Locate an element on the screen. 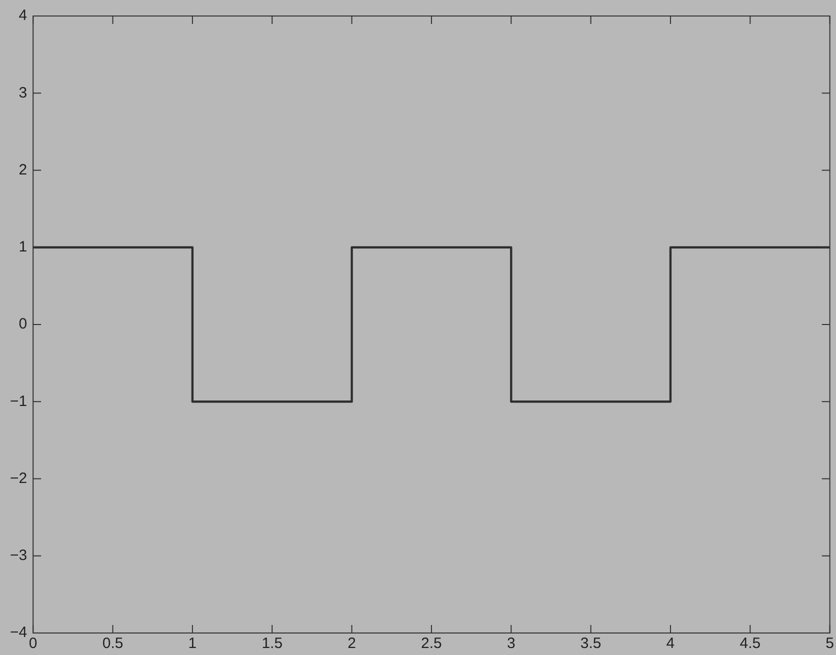 Image resolution: width=836 pixels, height=655 pixels. y-tick-label: −1 is located at coordinates (19, 401).